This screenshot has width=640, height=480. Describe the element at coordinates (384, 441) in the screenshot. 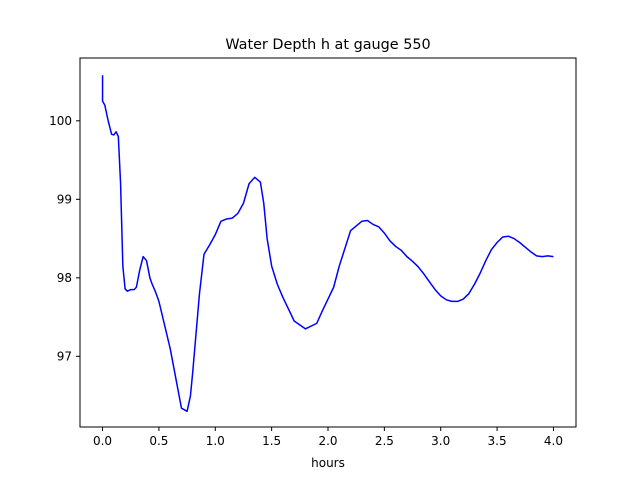

I see `x-tick-label: 2.5` at that location.